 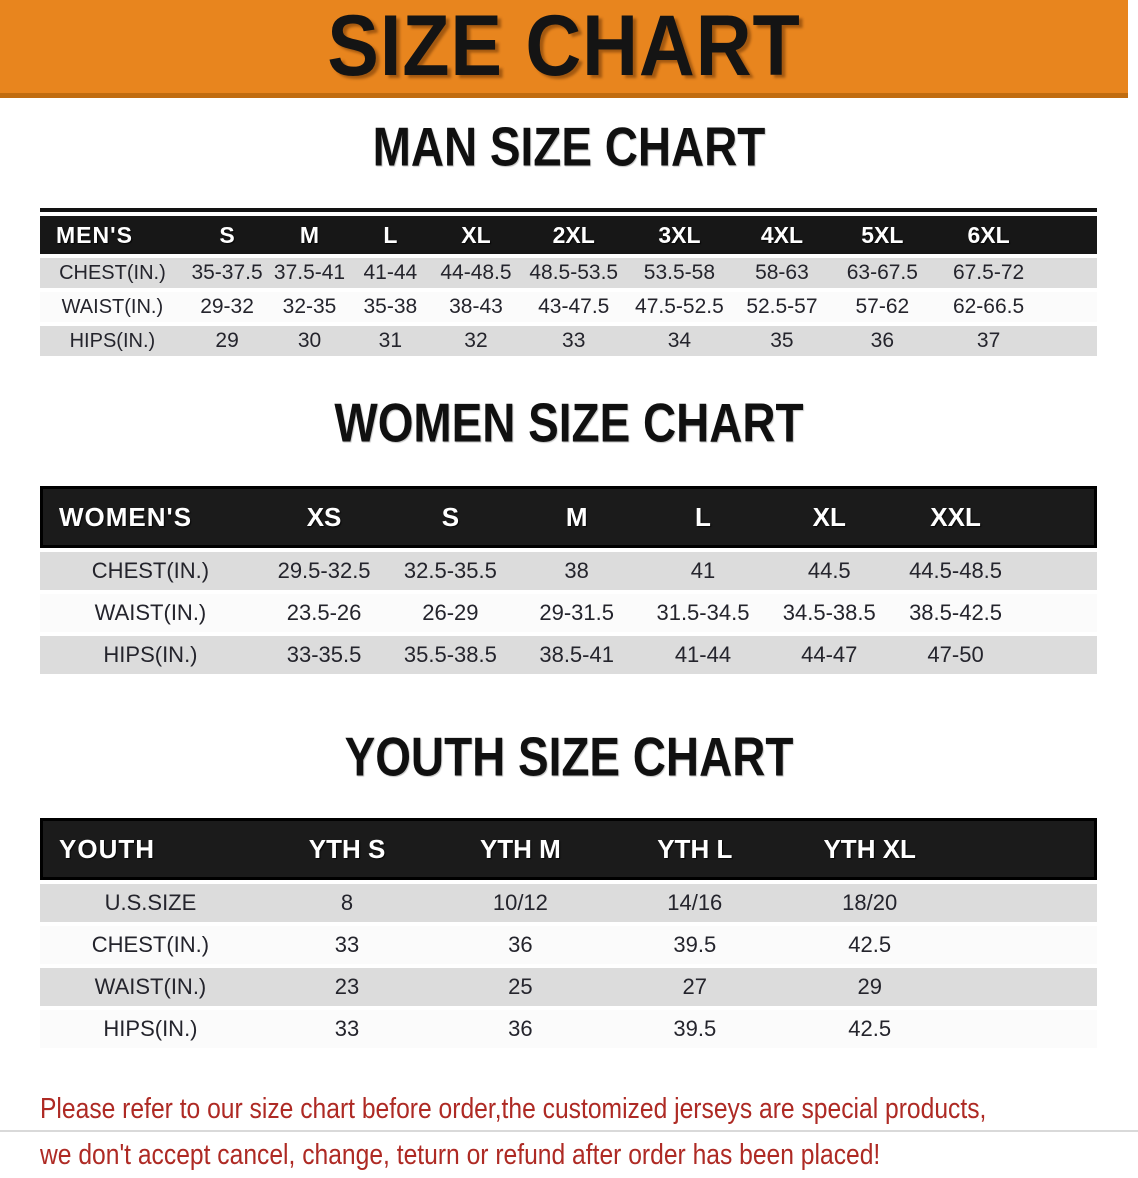 I want to click on size-value: 32, so click(x=476, y=341).